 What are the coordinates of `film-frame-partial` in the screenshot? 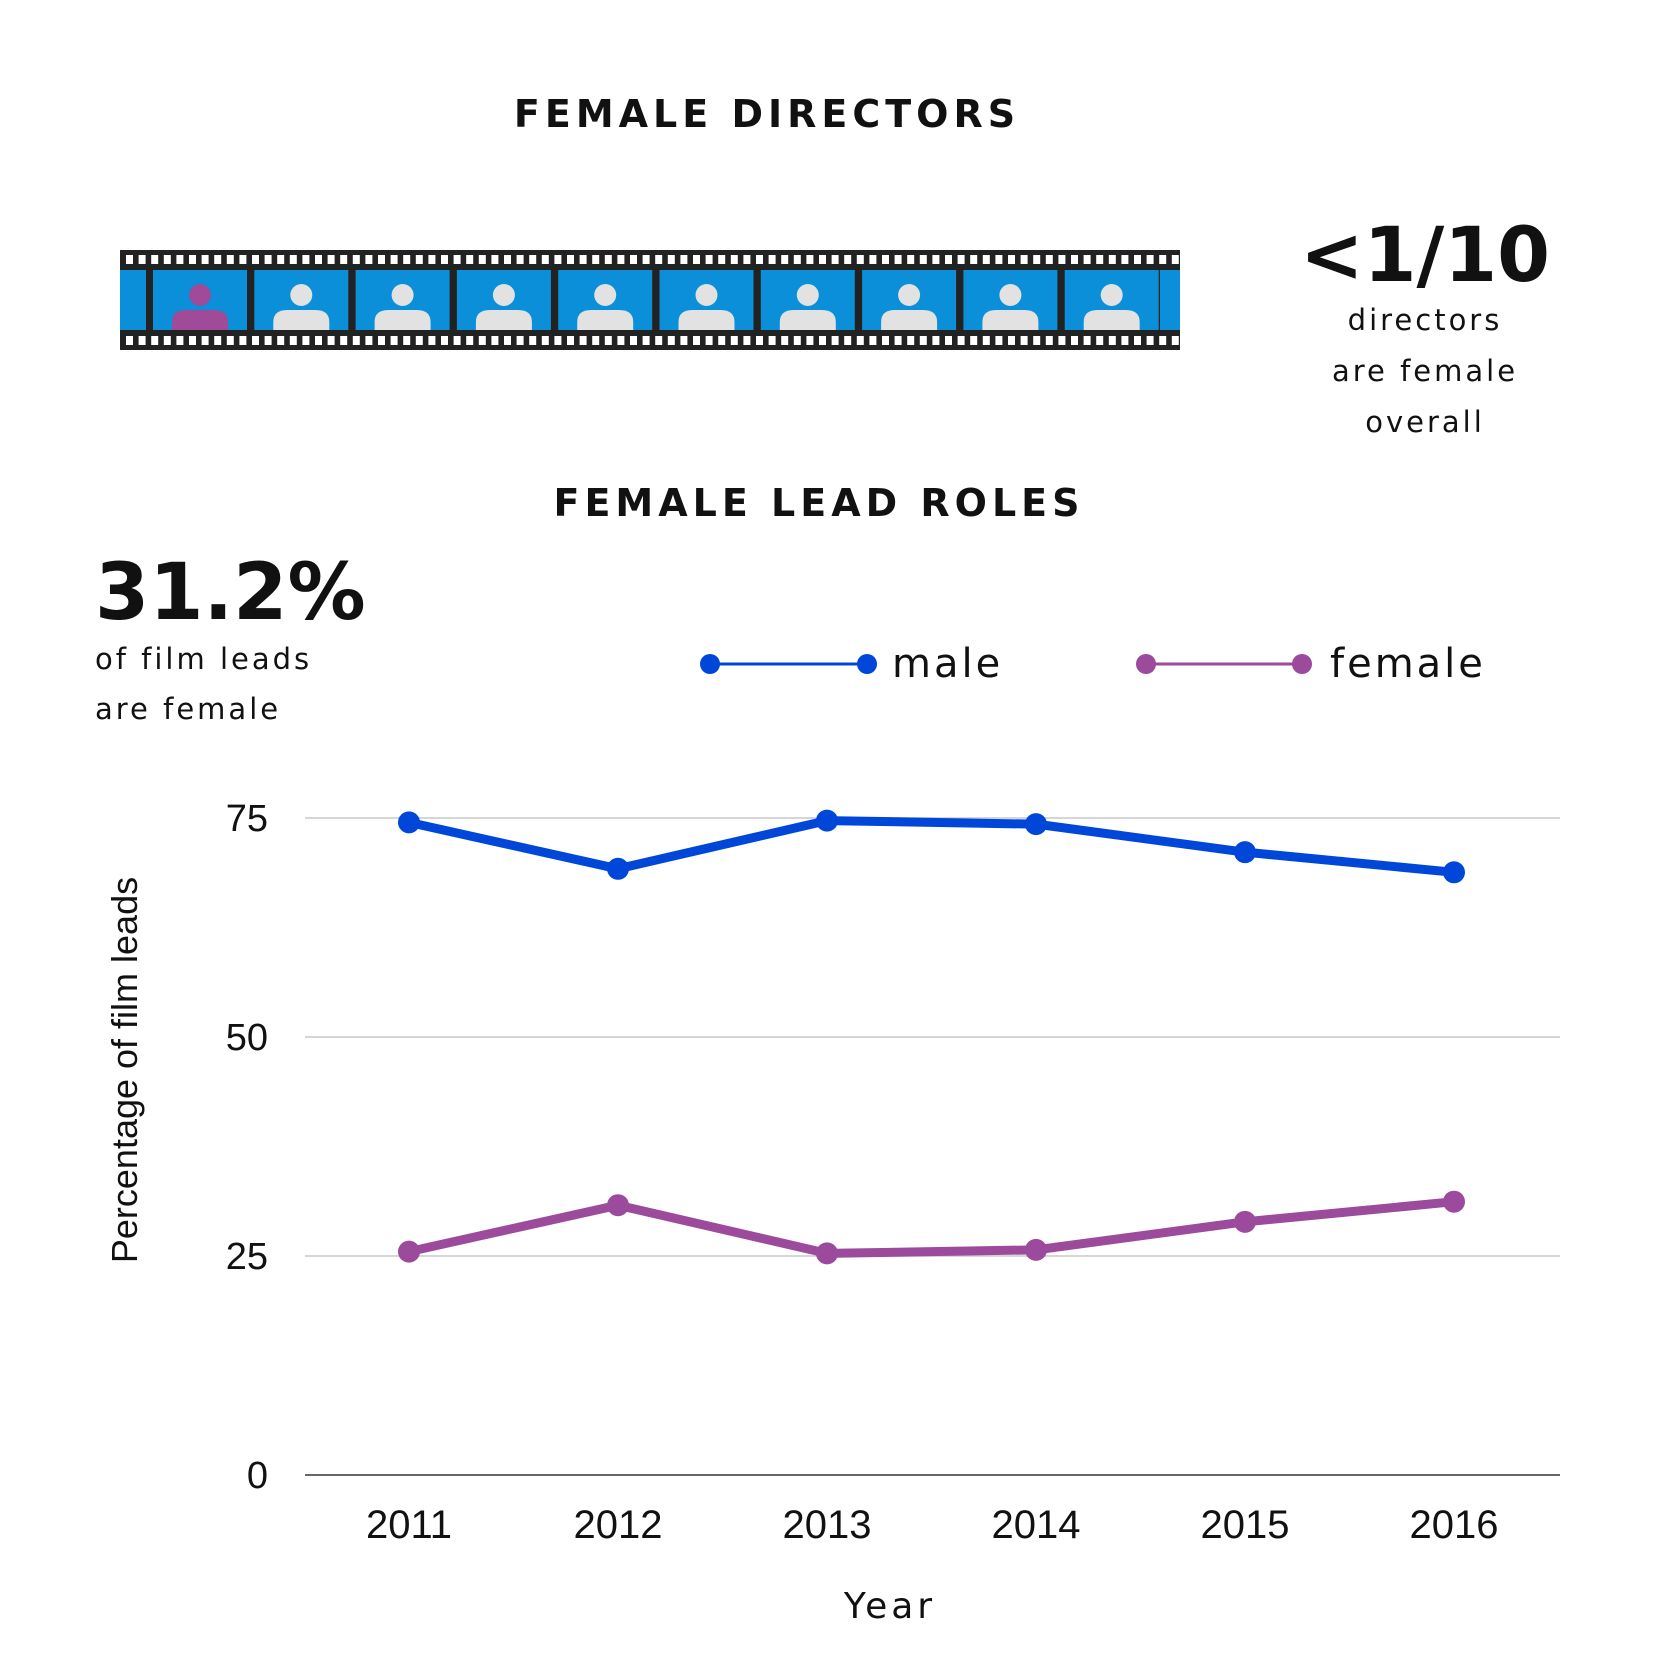 It's located at (1170, 300).